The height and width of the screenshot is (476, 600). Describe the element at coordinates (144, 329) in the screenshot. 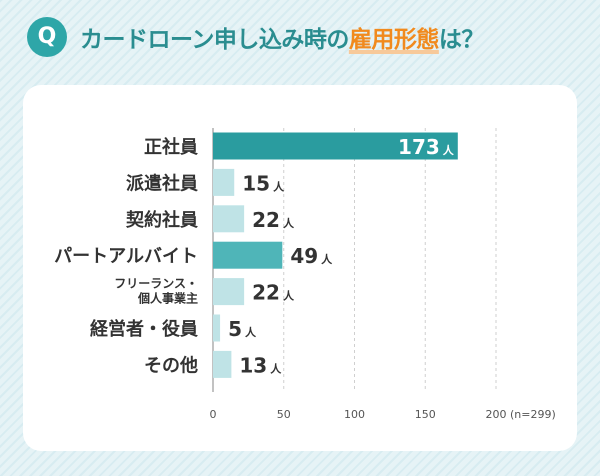

I see `category-label: 経営者・役員` at that location.